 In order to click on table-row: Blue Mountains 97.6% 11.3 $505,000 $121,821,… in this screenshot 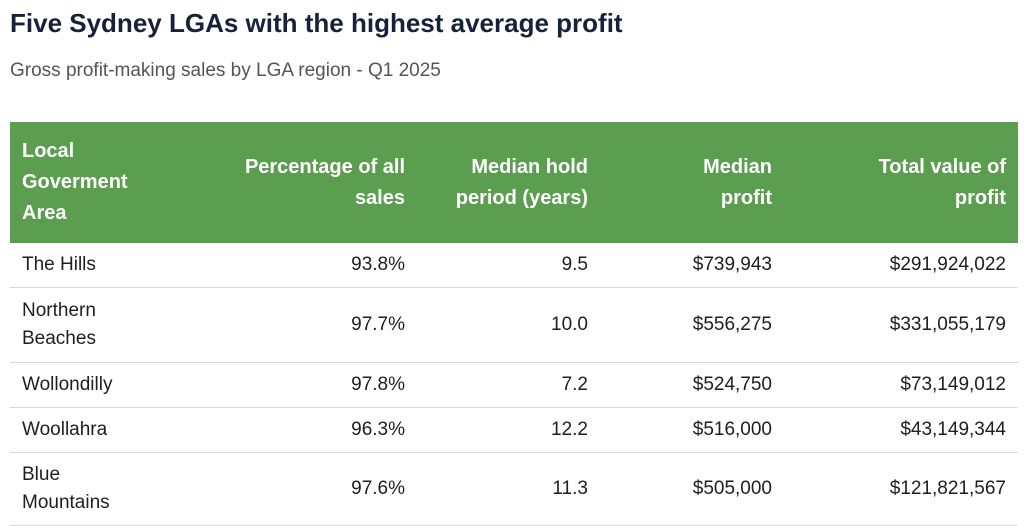, I will do `click(514, 489)`.